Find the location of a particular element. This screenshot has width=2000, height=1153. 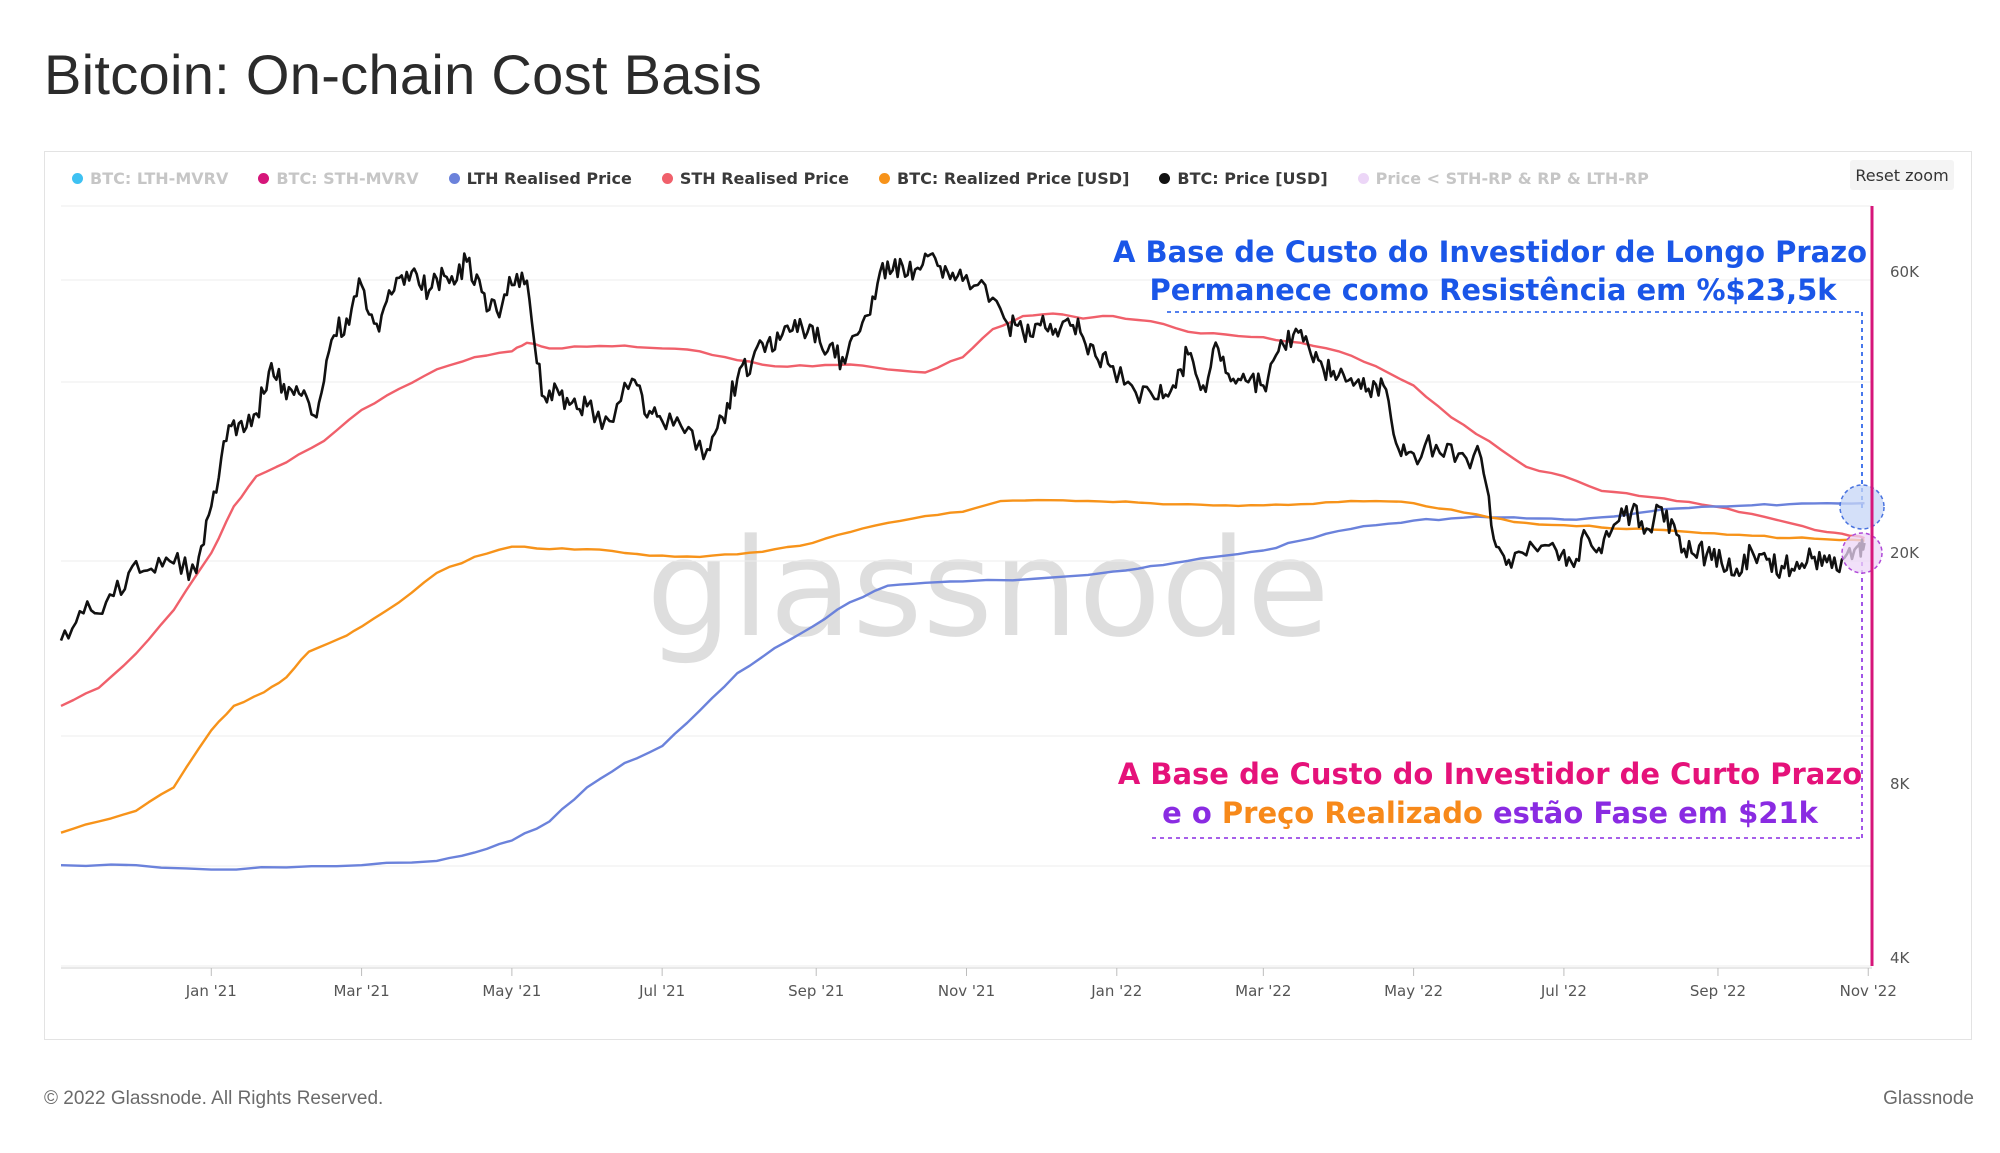

legend-label: BTC: Price [USD] is located at coordinates (1252, 178).